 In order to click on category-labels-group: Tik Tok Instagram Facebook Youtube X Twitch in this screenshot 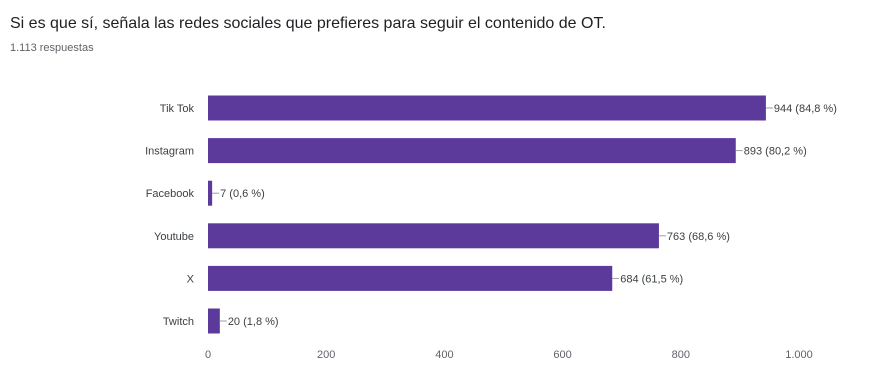, I will do `click(170, 215)`.